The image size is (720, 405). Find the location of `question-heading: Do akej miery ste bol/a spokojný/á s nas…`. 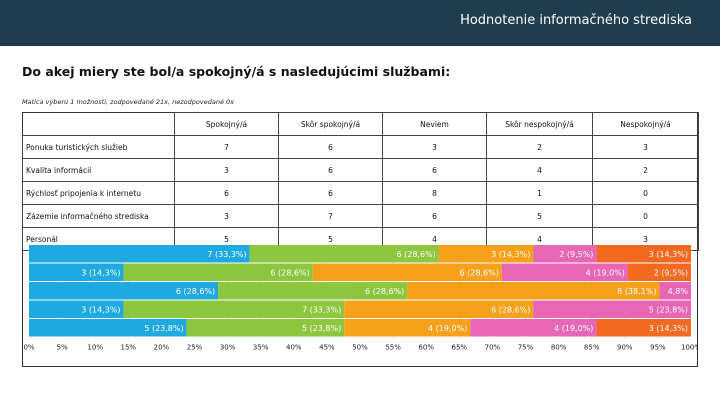

question-heading: Do akej miery ste bol/a spokojný/á s nas… is located at coordinates (236, 71).